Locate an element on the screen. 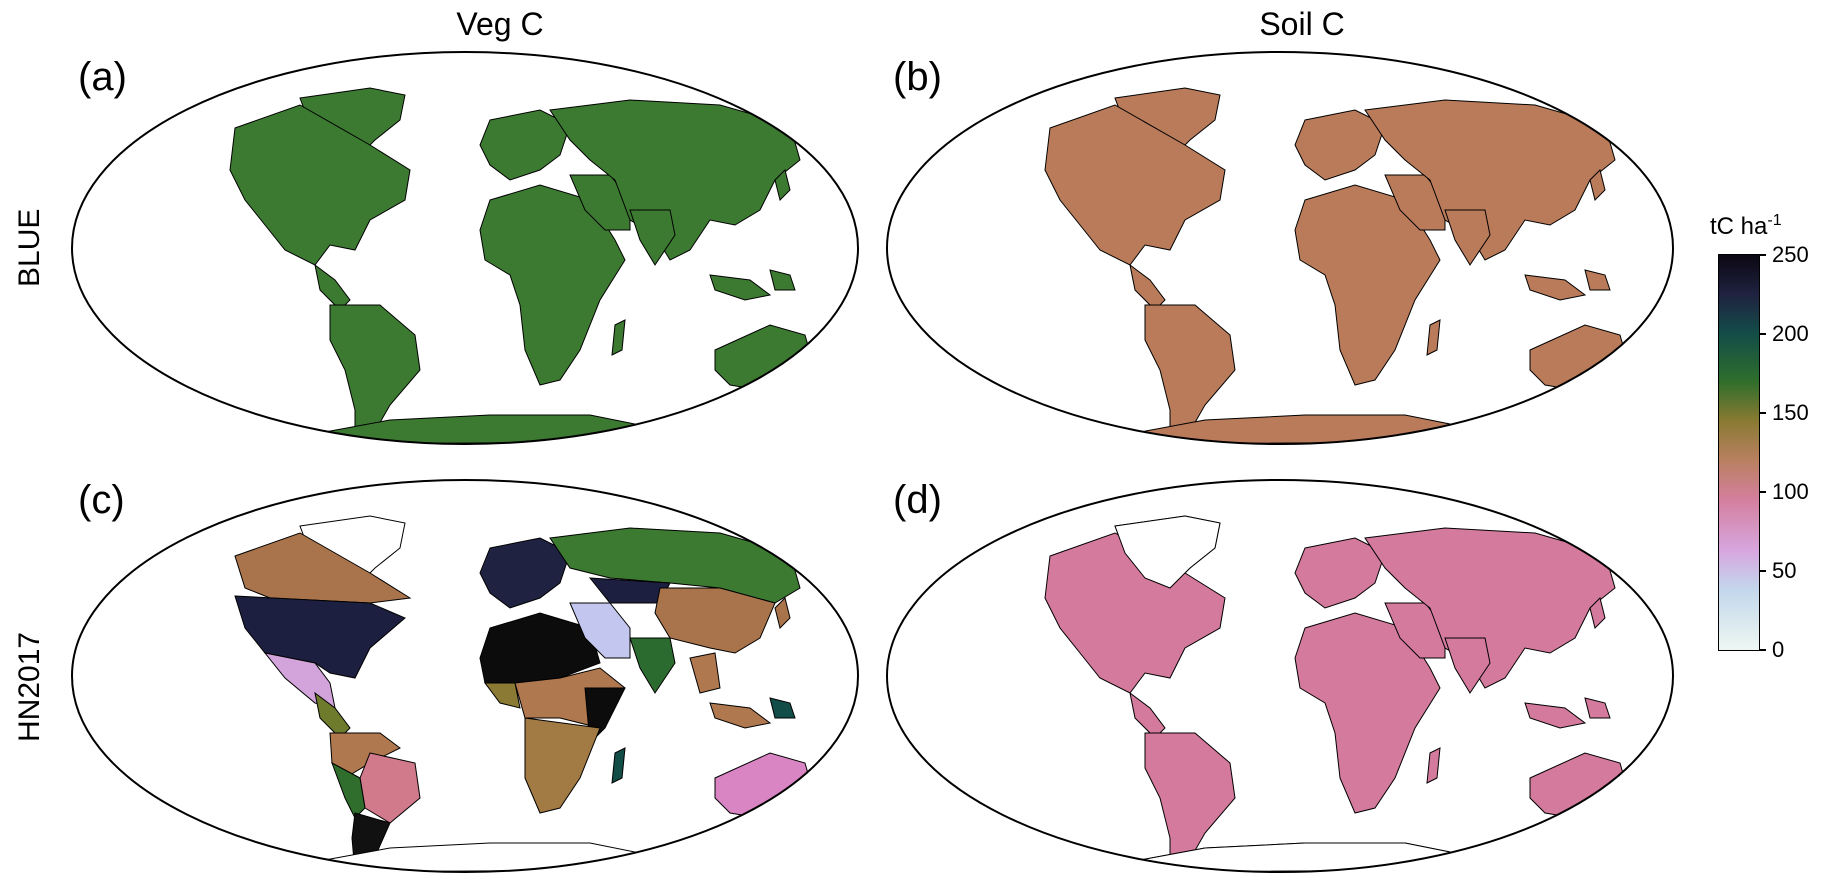 This screenshot has width=1834, height=893. panel-label-d: (d) is located at coordinates (917, 500).